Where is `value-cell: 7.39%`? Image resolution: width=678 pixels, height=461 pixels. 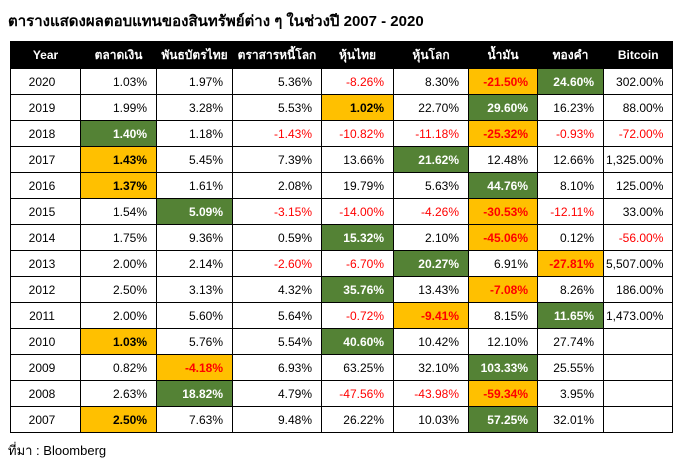
value-cell: 7.39% is located at coordinates (277, 159).